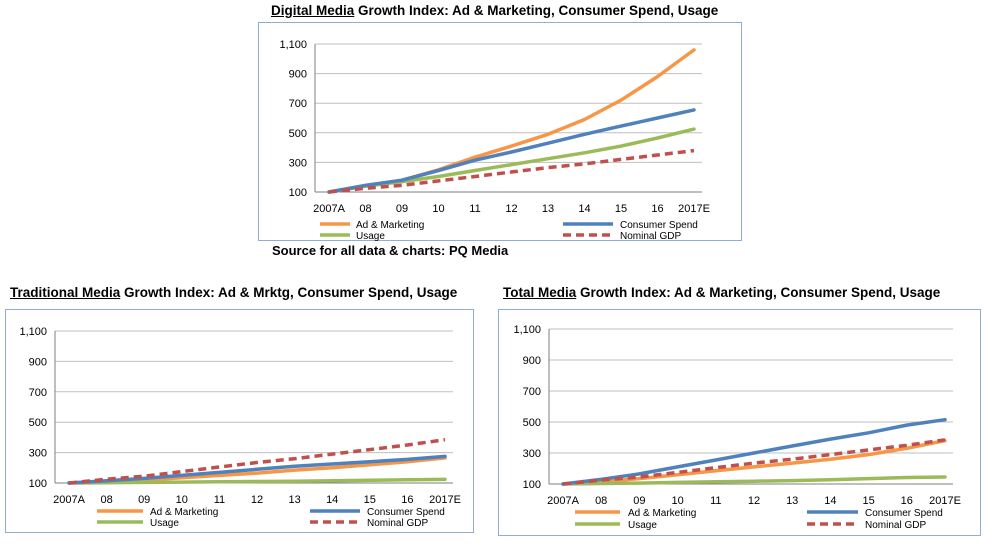 This screenshot has height=550, width=986. What do you see at coordinates (313, 10) in the screenshot?
I see `digital-title-prefix: Digital Media` at bounding box center [313, 10].